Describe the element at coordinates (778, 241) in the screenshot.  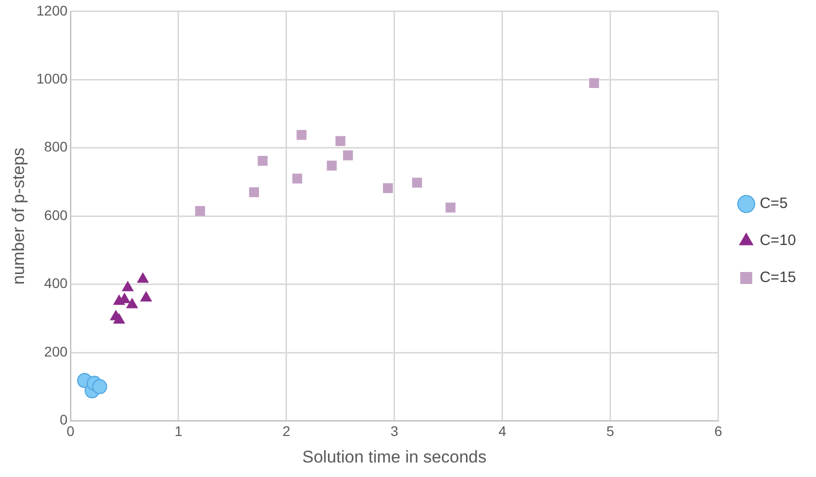
I see `legend-label: C=10` at that location.